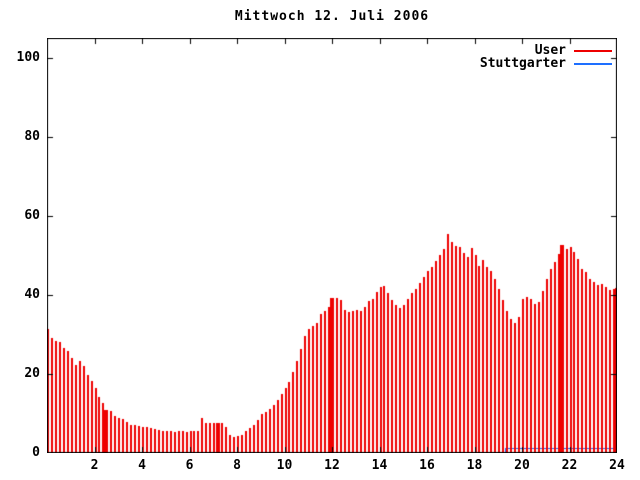 The width and height of the screenshot is (640, 480). I want to click on chart-title: Mittwoch 12. Juli 2006, so click(332, 16).